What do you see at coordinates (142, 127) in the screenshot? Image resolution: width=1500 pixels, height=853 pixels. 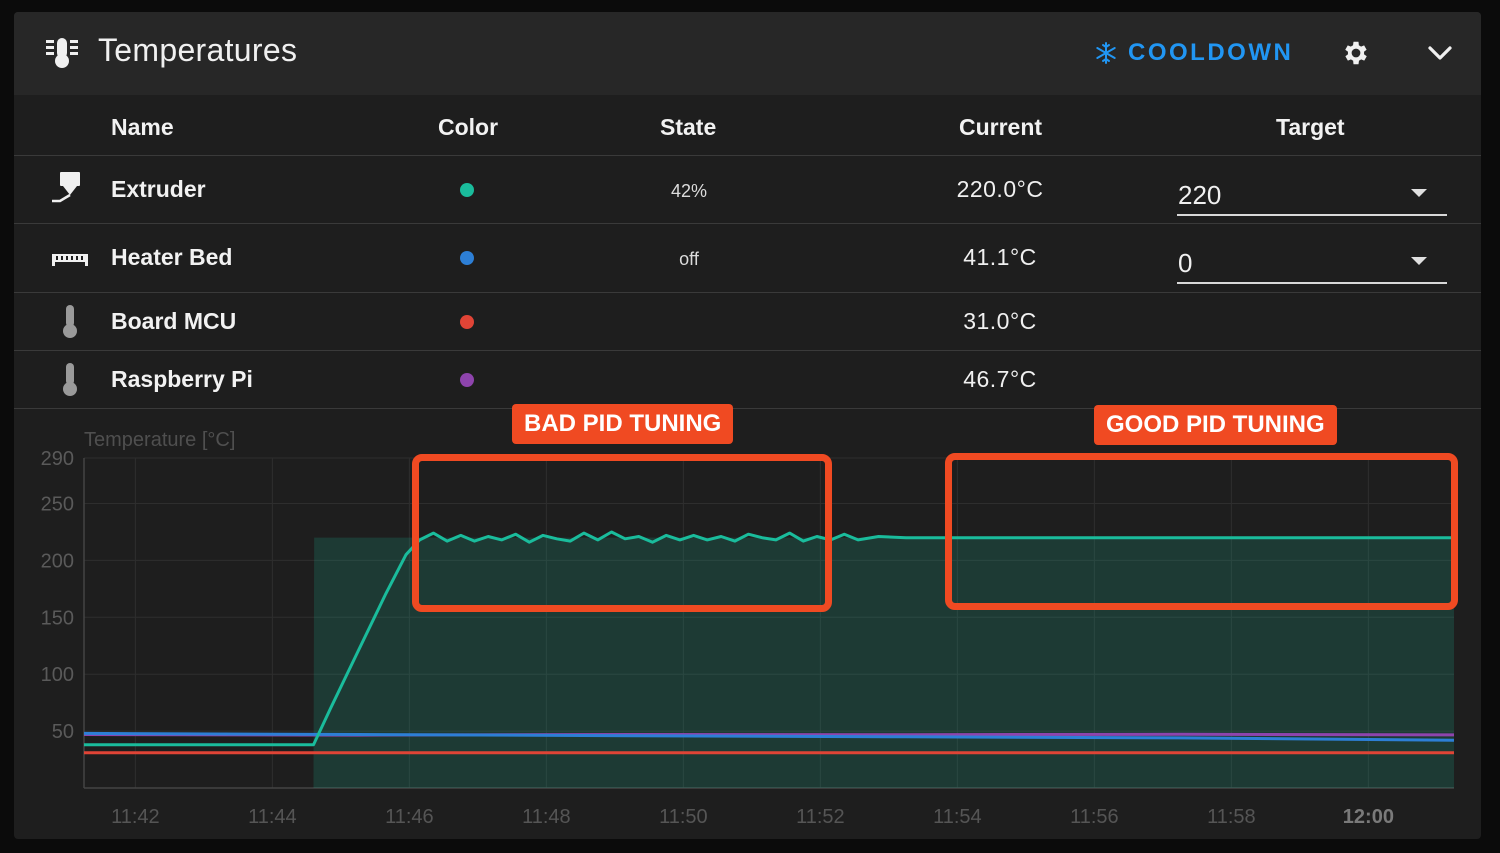 I see `column-header-name: Name` at bounding box center [142, 127].